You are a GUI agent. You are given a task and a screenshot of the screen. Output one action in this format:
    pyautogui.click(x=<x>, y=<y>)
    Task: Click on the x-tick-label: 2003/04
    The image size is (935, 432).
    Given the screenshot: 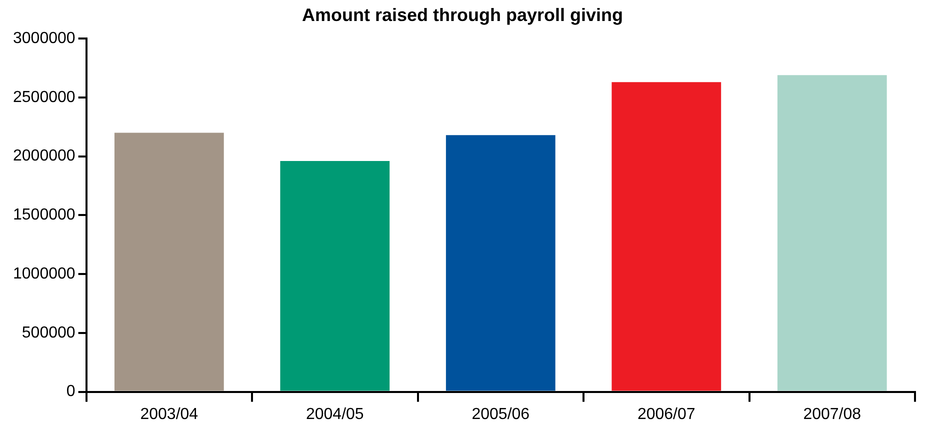 What is the action you would take?
    pyautogui.click(x=169, y=414)
    